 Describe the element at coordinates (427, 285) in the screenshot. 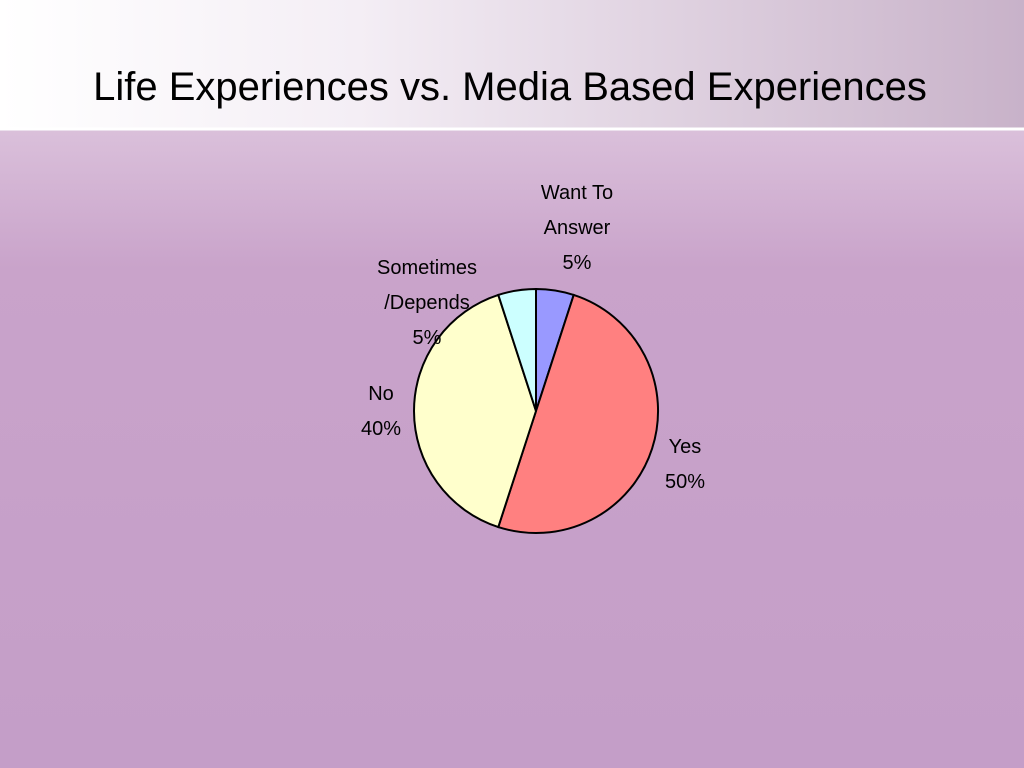

I see `slice-category: Sometimes /Depends` at that location.